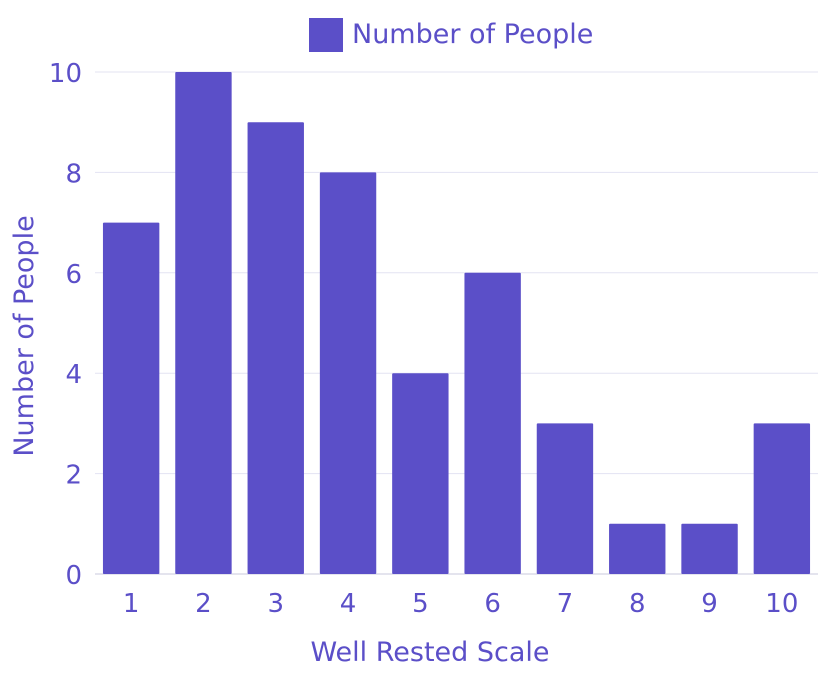  Describe the element at coordinates (275, 604) in the screenshot. I see `x-tick-label: 3` at that location.